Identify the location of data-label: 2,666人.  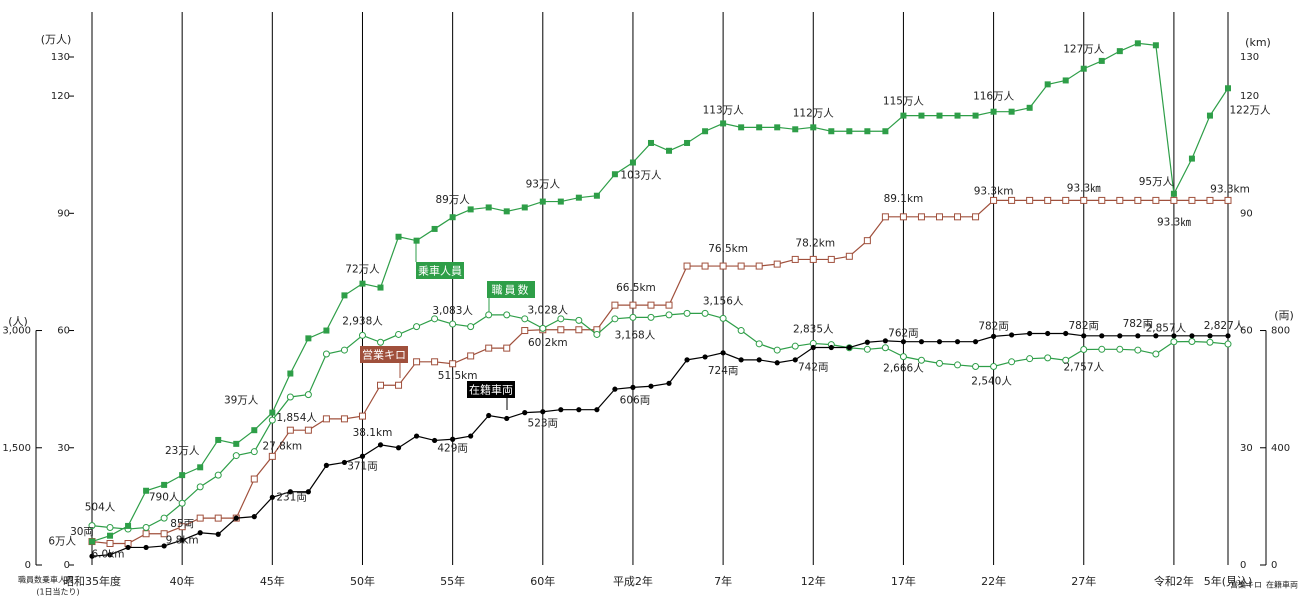
(903, 369).